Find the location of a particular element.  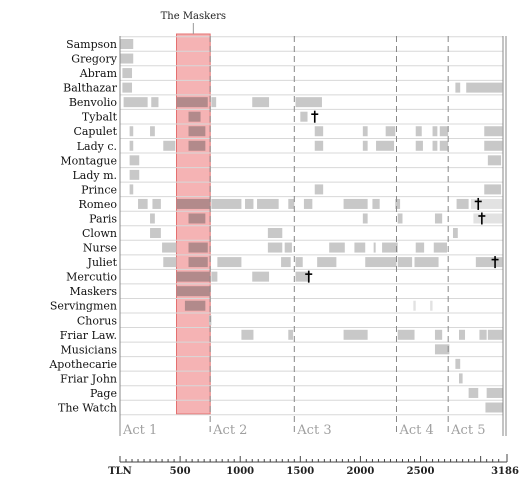

character-label-musicians: Musicians is located at coordinates (89, 349).